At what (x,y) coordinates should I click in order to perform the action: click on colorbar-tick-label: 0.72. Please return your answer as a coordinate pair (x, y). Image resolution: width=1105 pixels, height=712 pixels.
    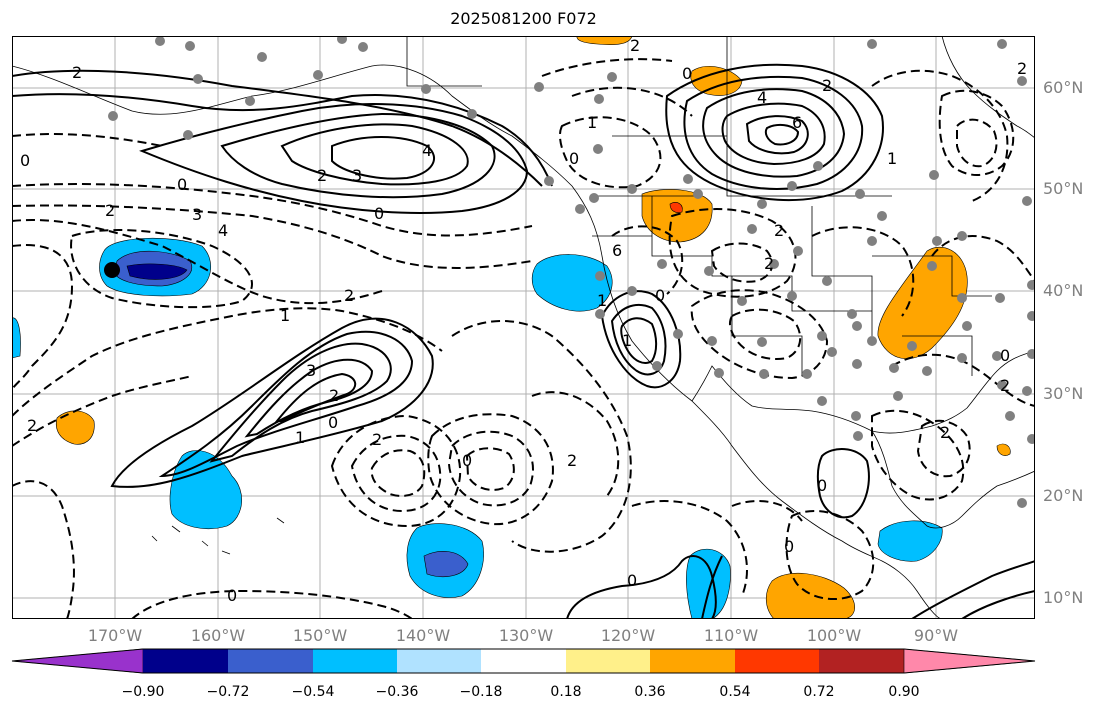
    Looking at the image, I should click on (819, 692).